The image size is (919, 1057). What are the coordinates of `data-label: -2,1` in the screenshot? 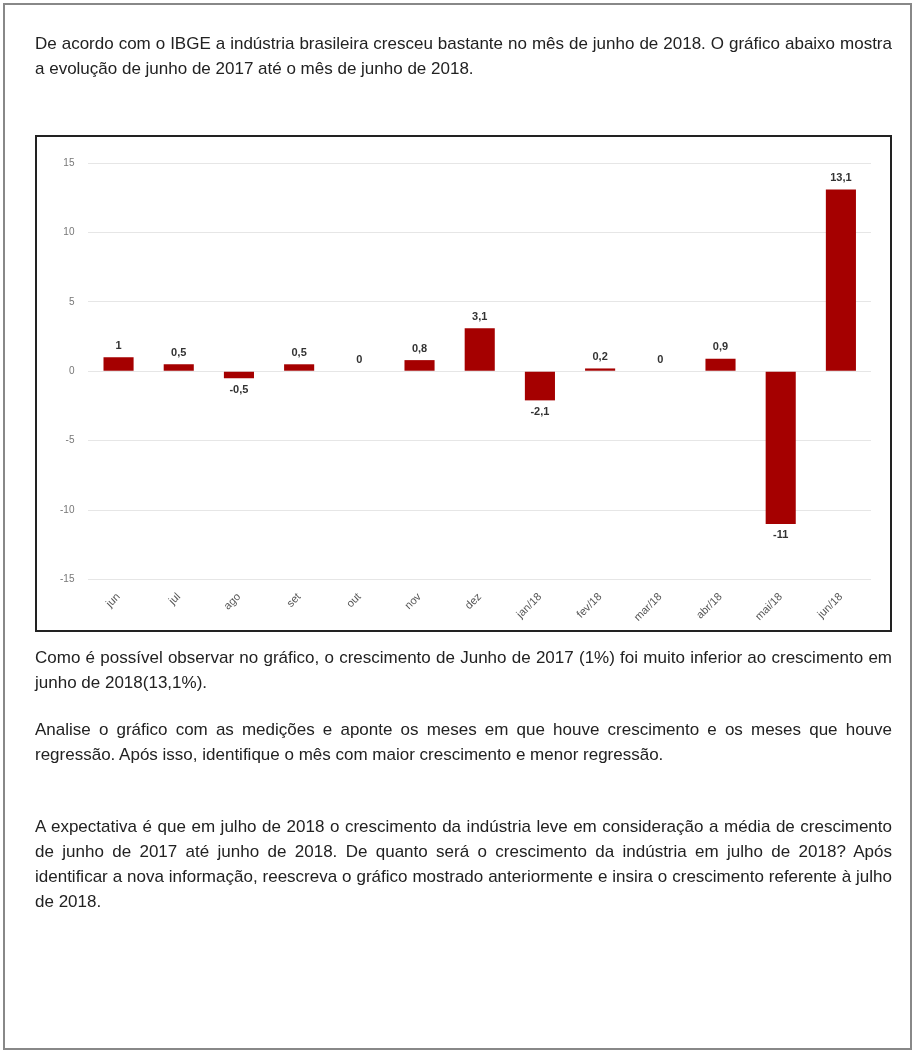 It's located at (540, 410).